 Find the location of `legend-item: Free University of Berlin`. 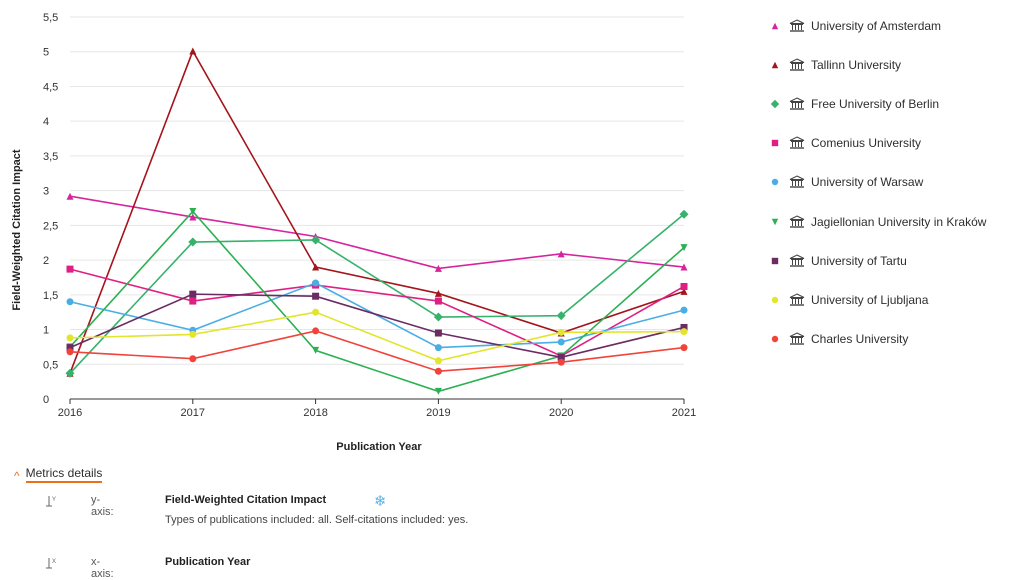

legend-item: Free University of Berlin is located at coordinates (894, 103).